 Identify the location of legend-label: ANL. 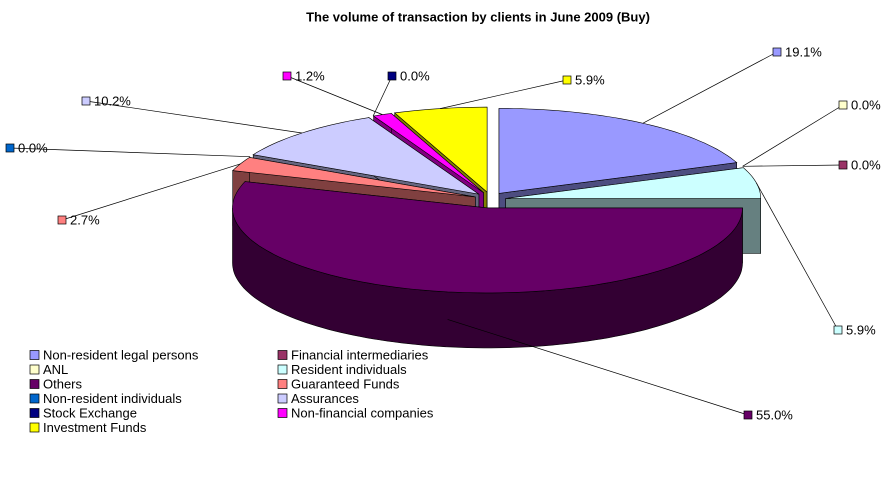
(55, 369).